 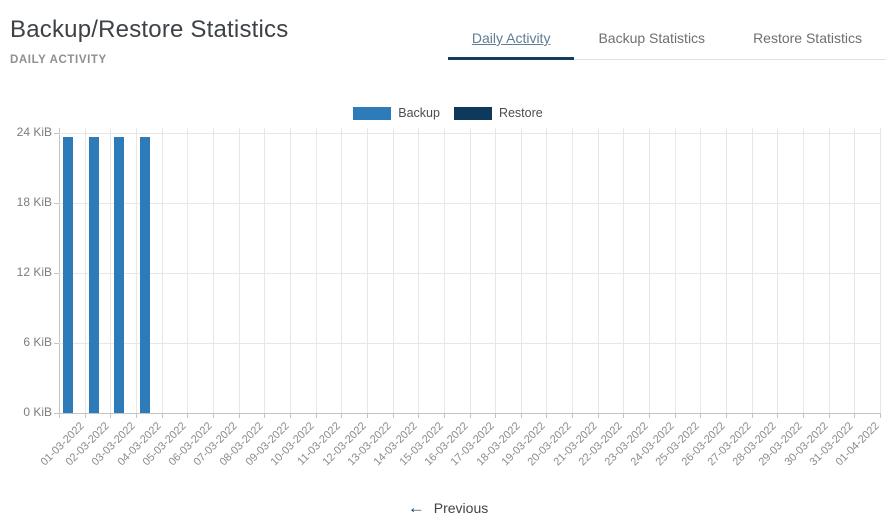 I want to click on tab-daily-activity-label: Daily Activity, so click(x=511, y=38).